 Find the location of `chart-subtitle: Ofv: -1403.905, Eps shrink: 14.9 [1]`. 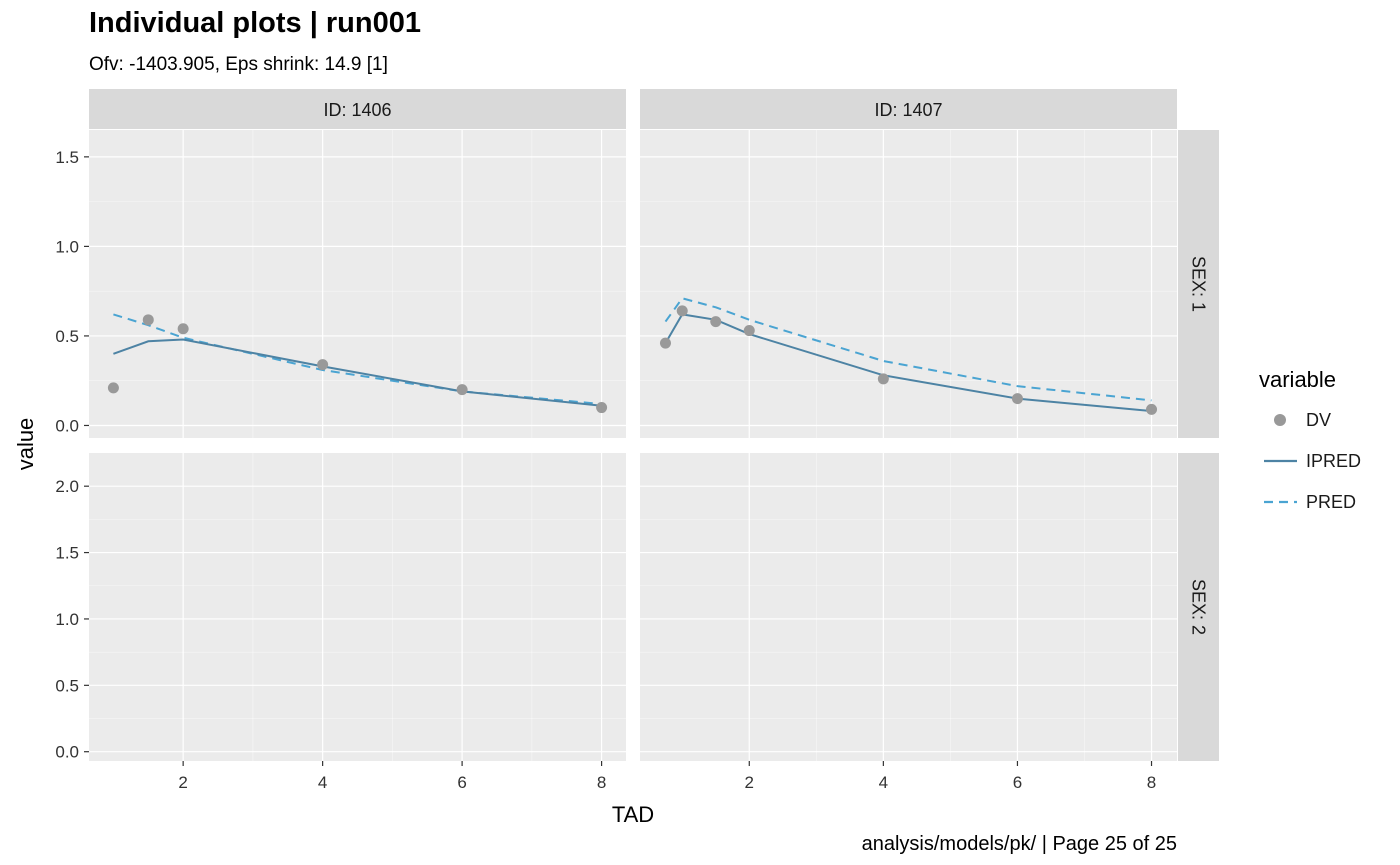

chart-subtitle: Ofv: -1403.905, Eps shrink: 14.9 [1] is located at coordinates (238, 64).